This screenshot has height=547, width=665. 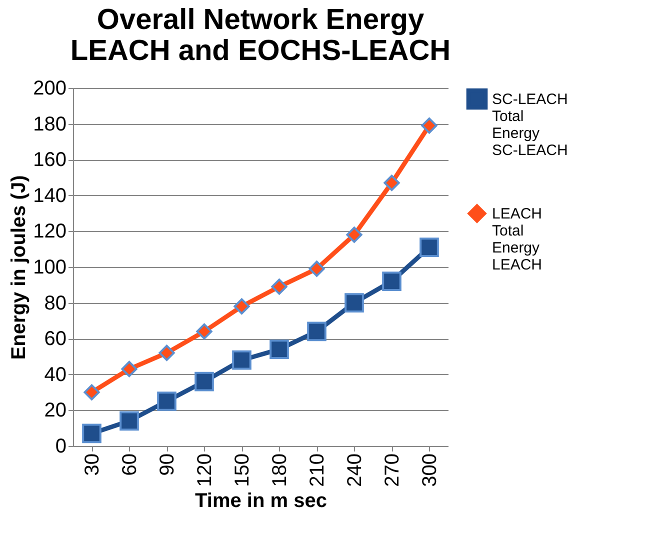 What do you see at coordinates (55, 303) in the screenshot?
I see `y-tick-label: 80` at bounding box center [55, 303].